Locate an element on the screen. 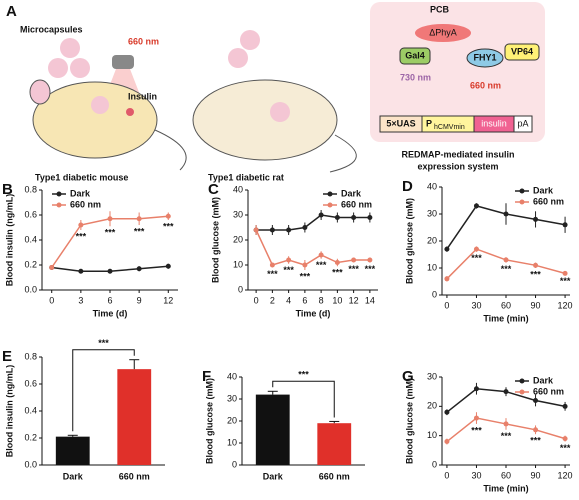  label: 730 nm is located at coordinates (415, 77).